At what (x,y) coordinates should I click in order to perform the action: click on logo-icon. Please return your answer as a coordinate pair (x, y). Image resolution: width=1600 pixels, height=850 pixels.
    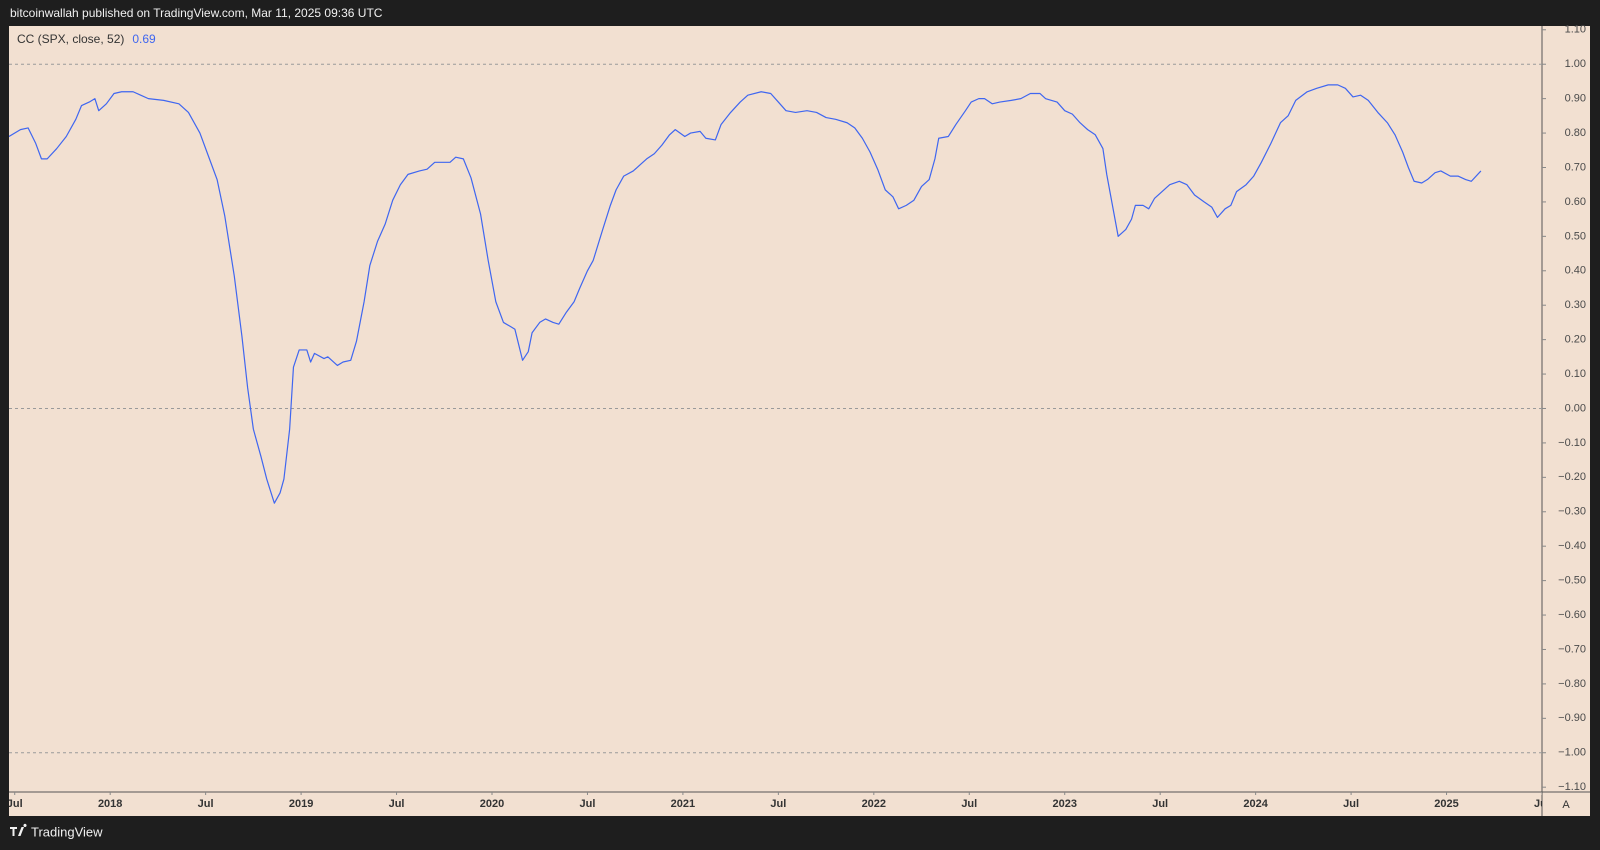
    Looking at the image, I should click on (18, 829).